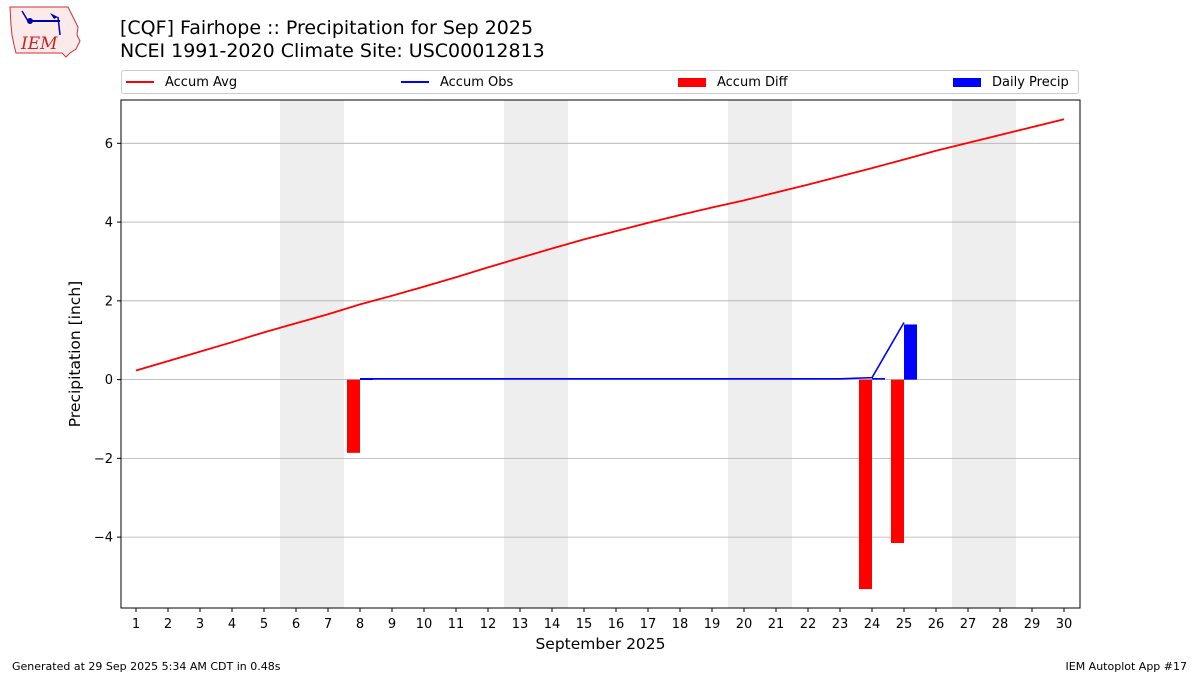 The height and width of the screenshot is (675, 1200). What do you see at coordinates (712, 624) in the screenshot?
I see `x-tick-label: 19` at bounding box center [712, 624].